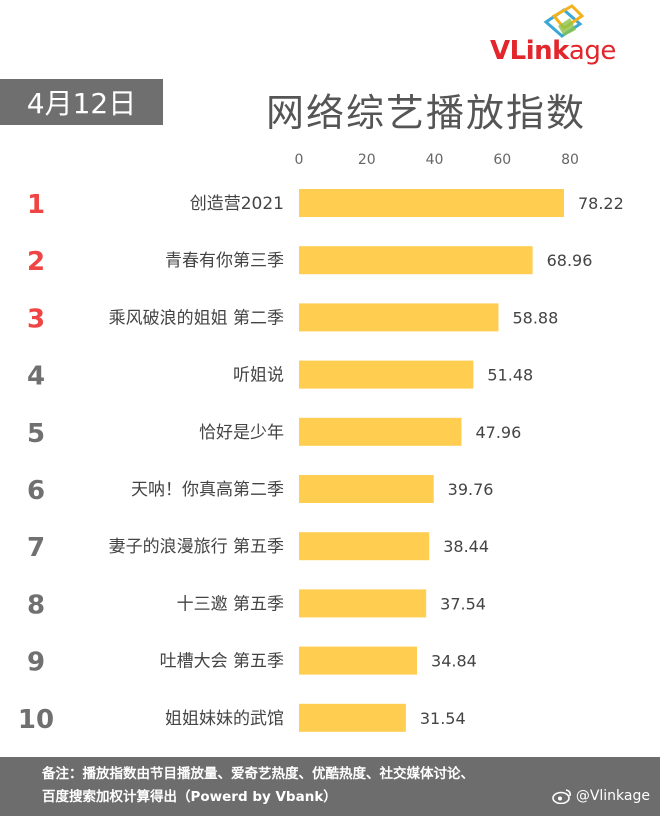 This screenshot has height=816, width=660. What do you see at coordinates (299, 160) in the screenshot?
I see `x-tick-label: 0` at bounding box center [299, 160].